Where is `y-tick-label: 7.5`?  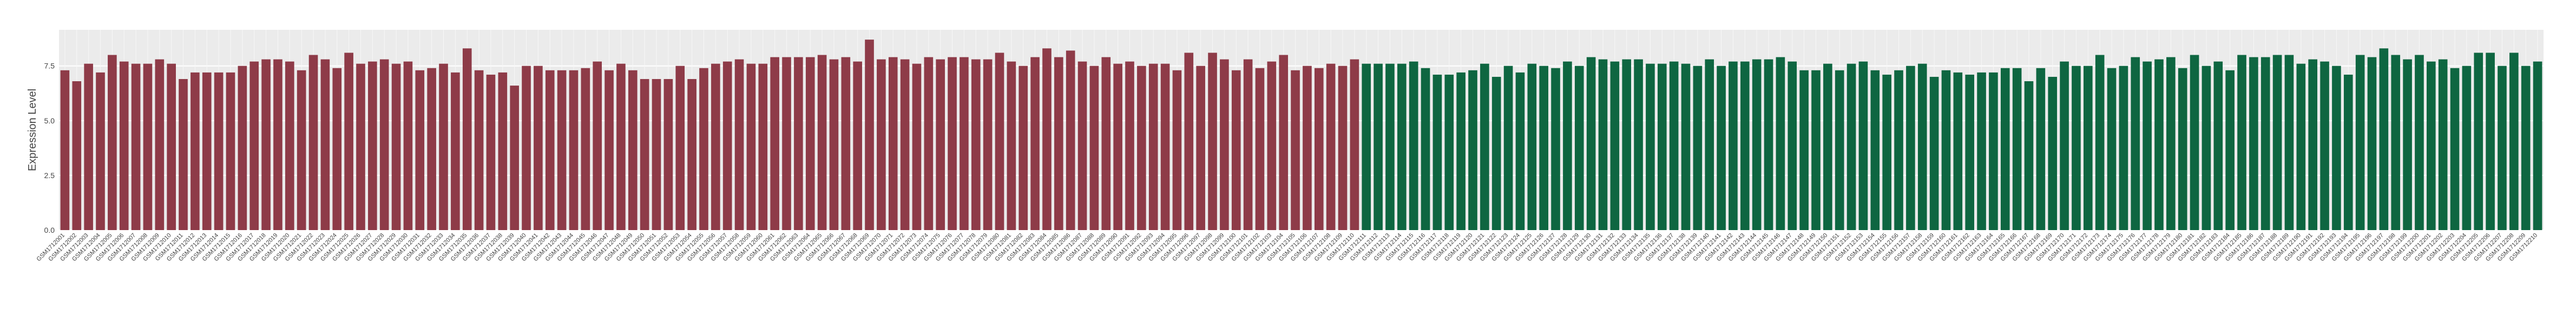 y-tick-label: 7.5 is located at coordinates (49, 66).